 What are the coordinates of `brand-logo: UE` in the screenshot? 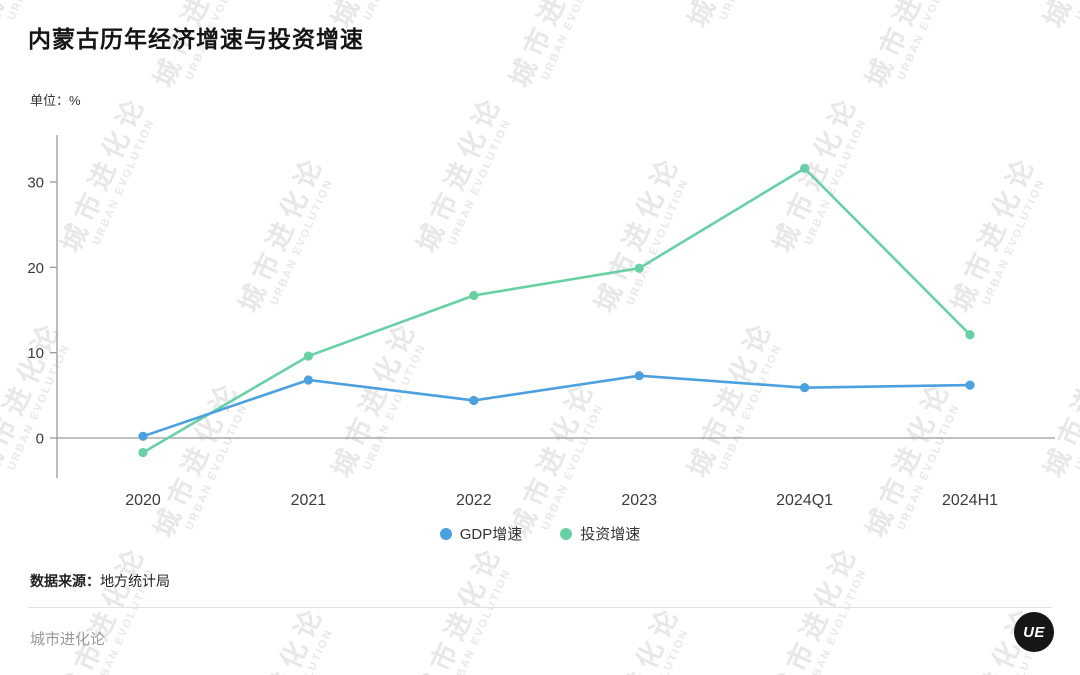 It's located at (1034, 632).